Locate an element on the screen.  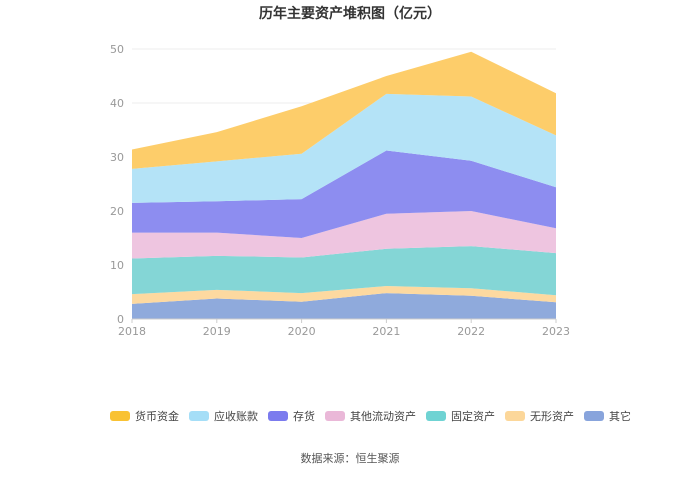
legend-item-1: 应收账款 is located at coordinates (223, 416).